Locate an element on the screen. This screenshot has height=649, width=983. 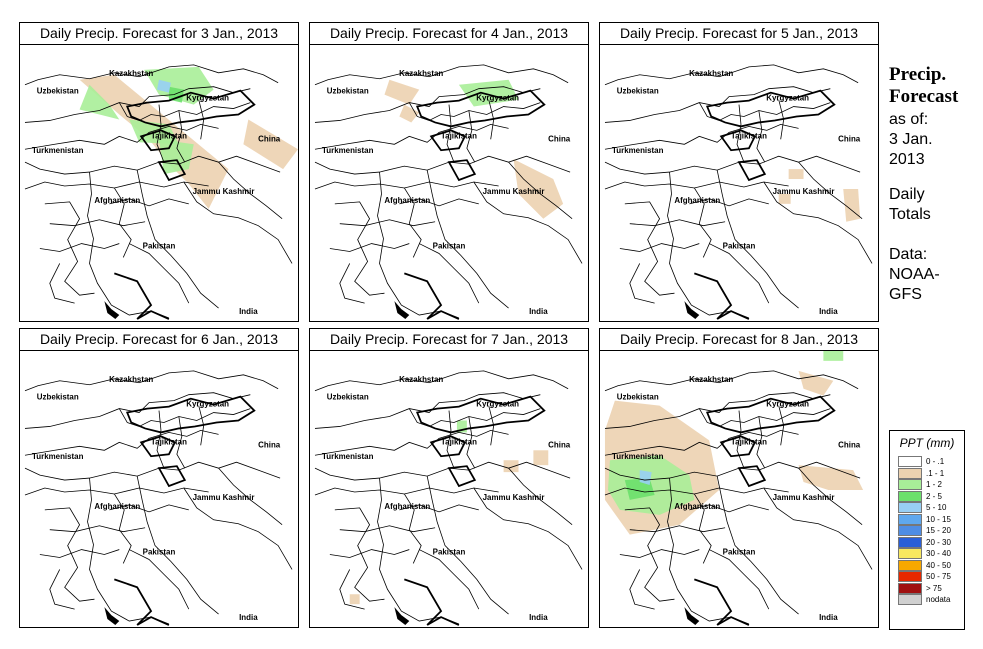
country-label: Pakistan is located at coordinates (159, 246).